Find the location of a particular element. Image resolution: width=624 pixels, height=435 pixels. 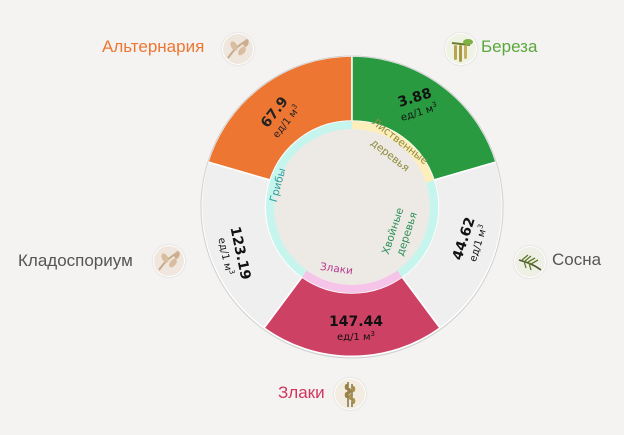

ring-listvennye is located at coordinates (393, 151).